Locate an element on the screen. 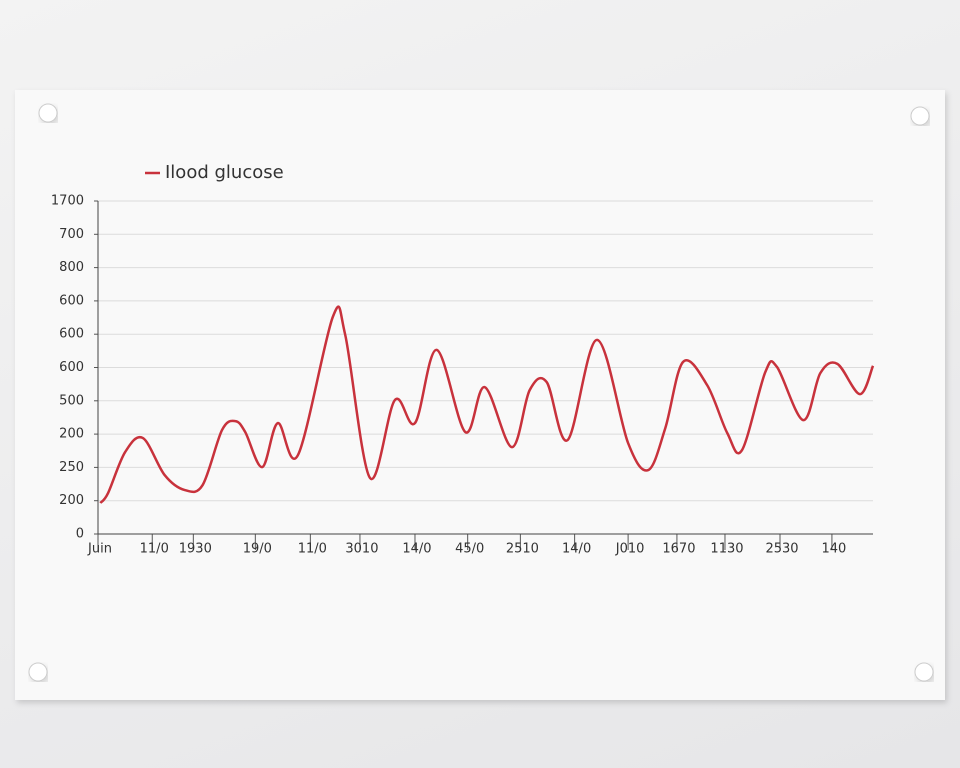  x-tick-label: 1670 is located at coordinates (678, 549).